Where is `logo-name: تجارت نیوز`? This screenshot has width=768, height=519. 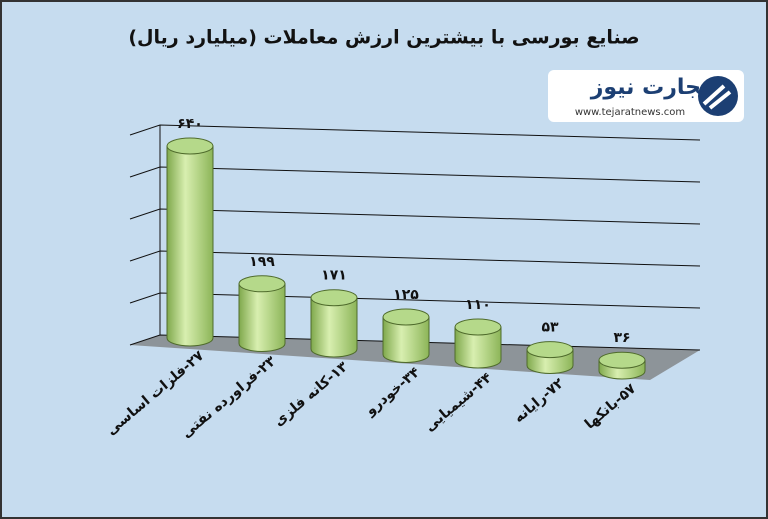 logo-name: تجارت نیوز is located at coordinates (650, 87).